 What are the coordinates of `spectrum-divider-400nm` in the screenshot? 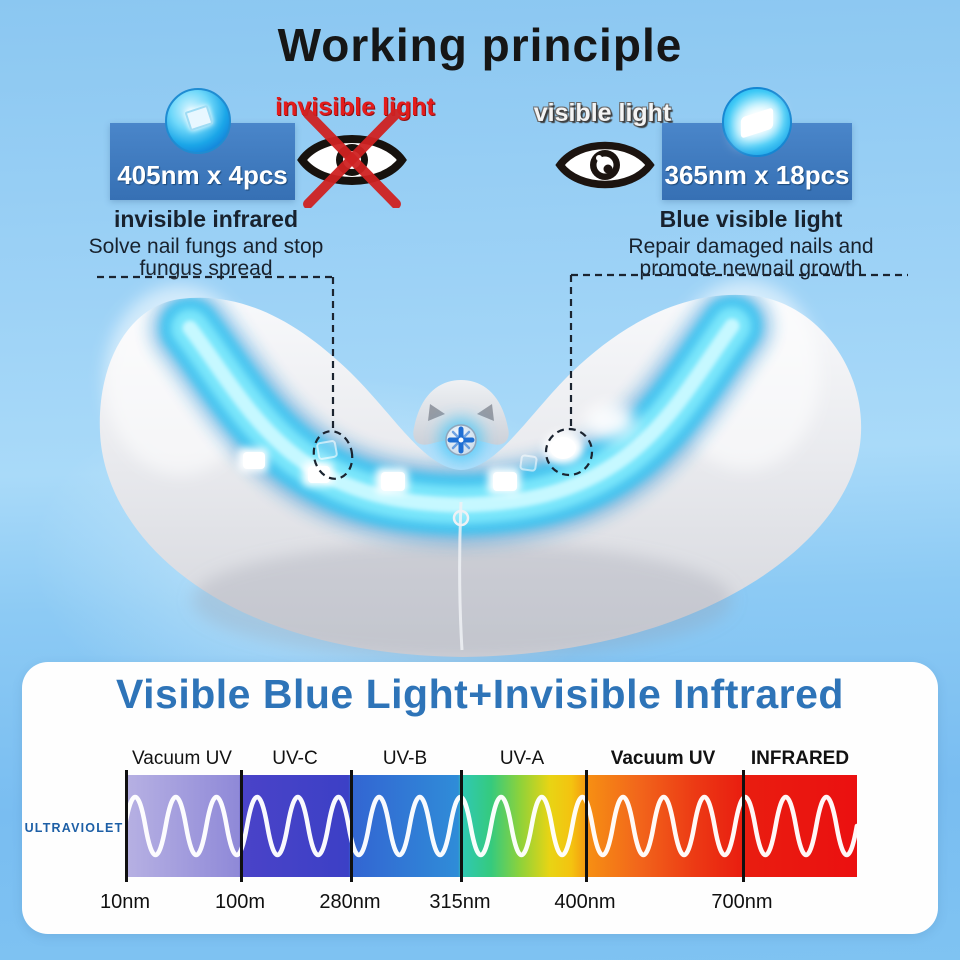 It's located at (586, 826).